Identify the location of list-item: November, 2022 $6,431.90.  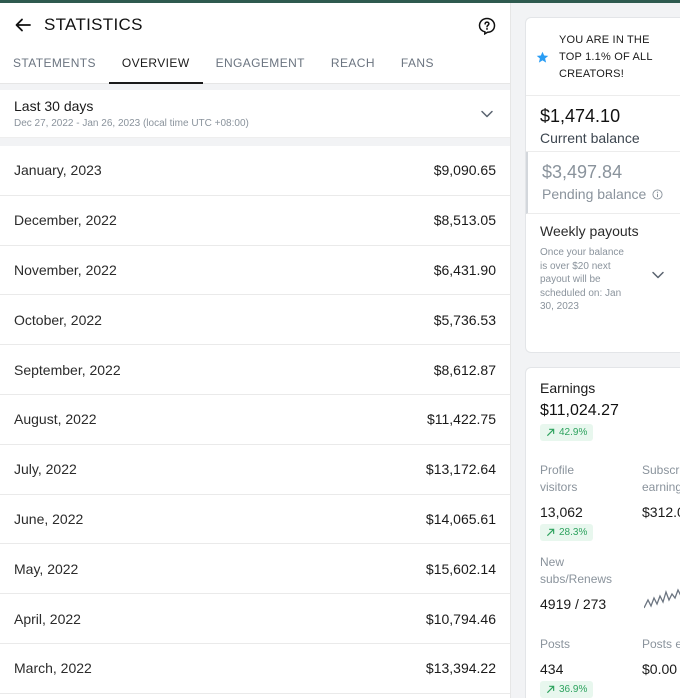
(255, 271).